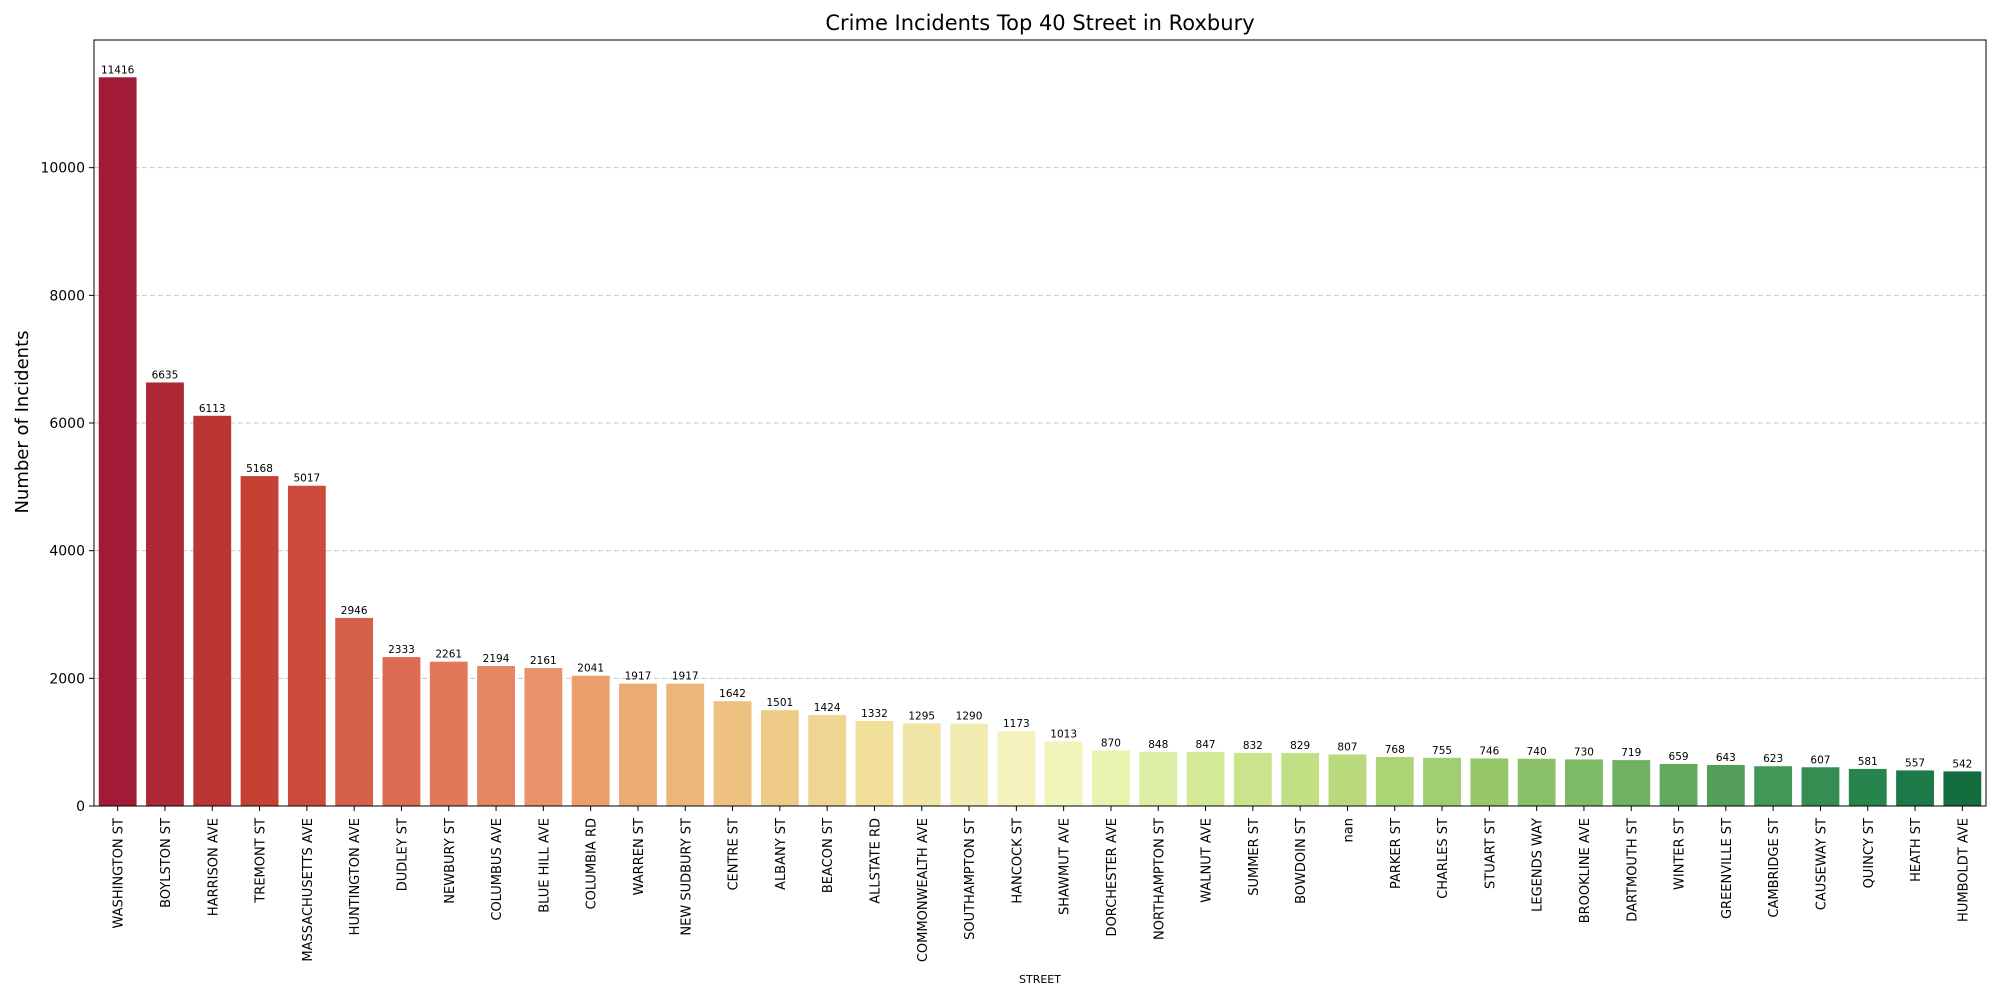  Describe the element at coordinates (1585, 870) in the screenshot. I see `x-tick-label: BROOKLINE AVE` at that location.